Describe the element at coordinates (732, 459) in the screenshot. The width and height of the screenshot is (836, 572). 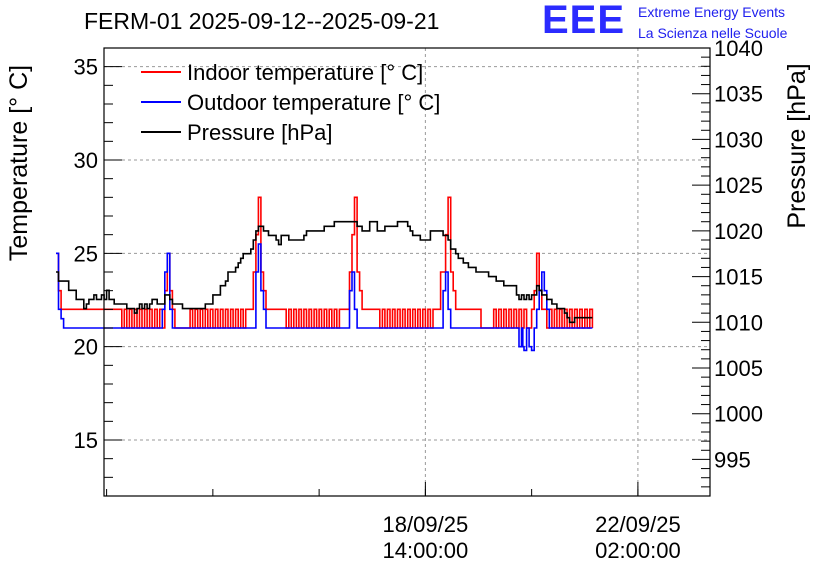
I see `y-right-tick-label: 995` at that location.